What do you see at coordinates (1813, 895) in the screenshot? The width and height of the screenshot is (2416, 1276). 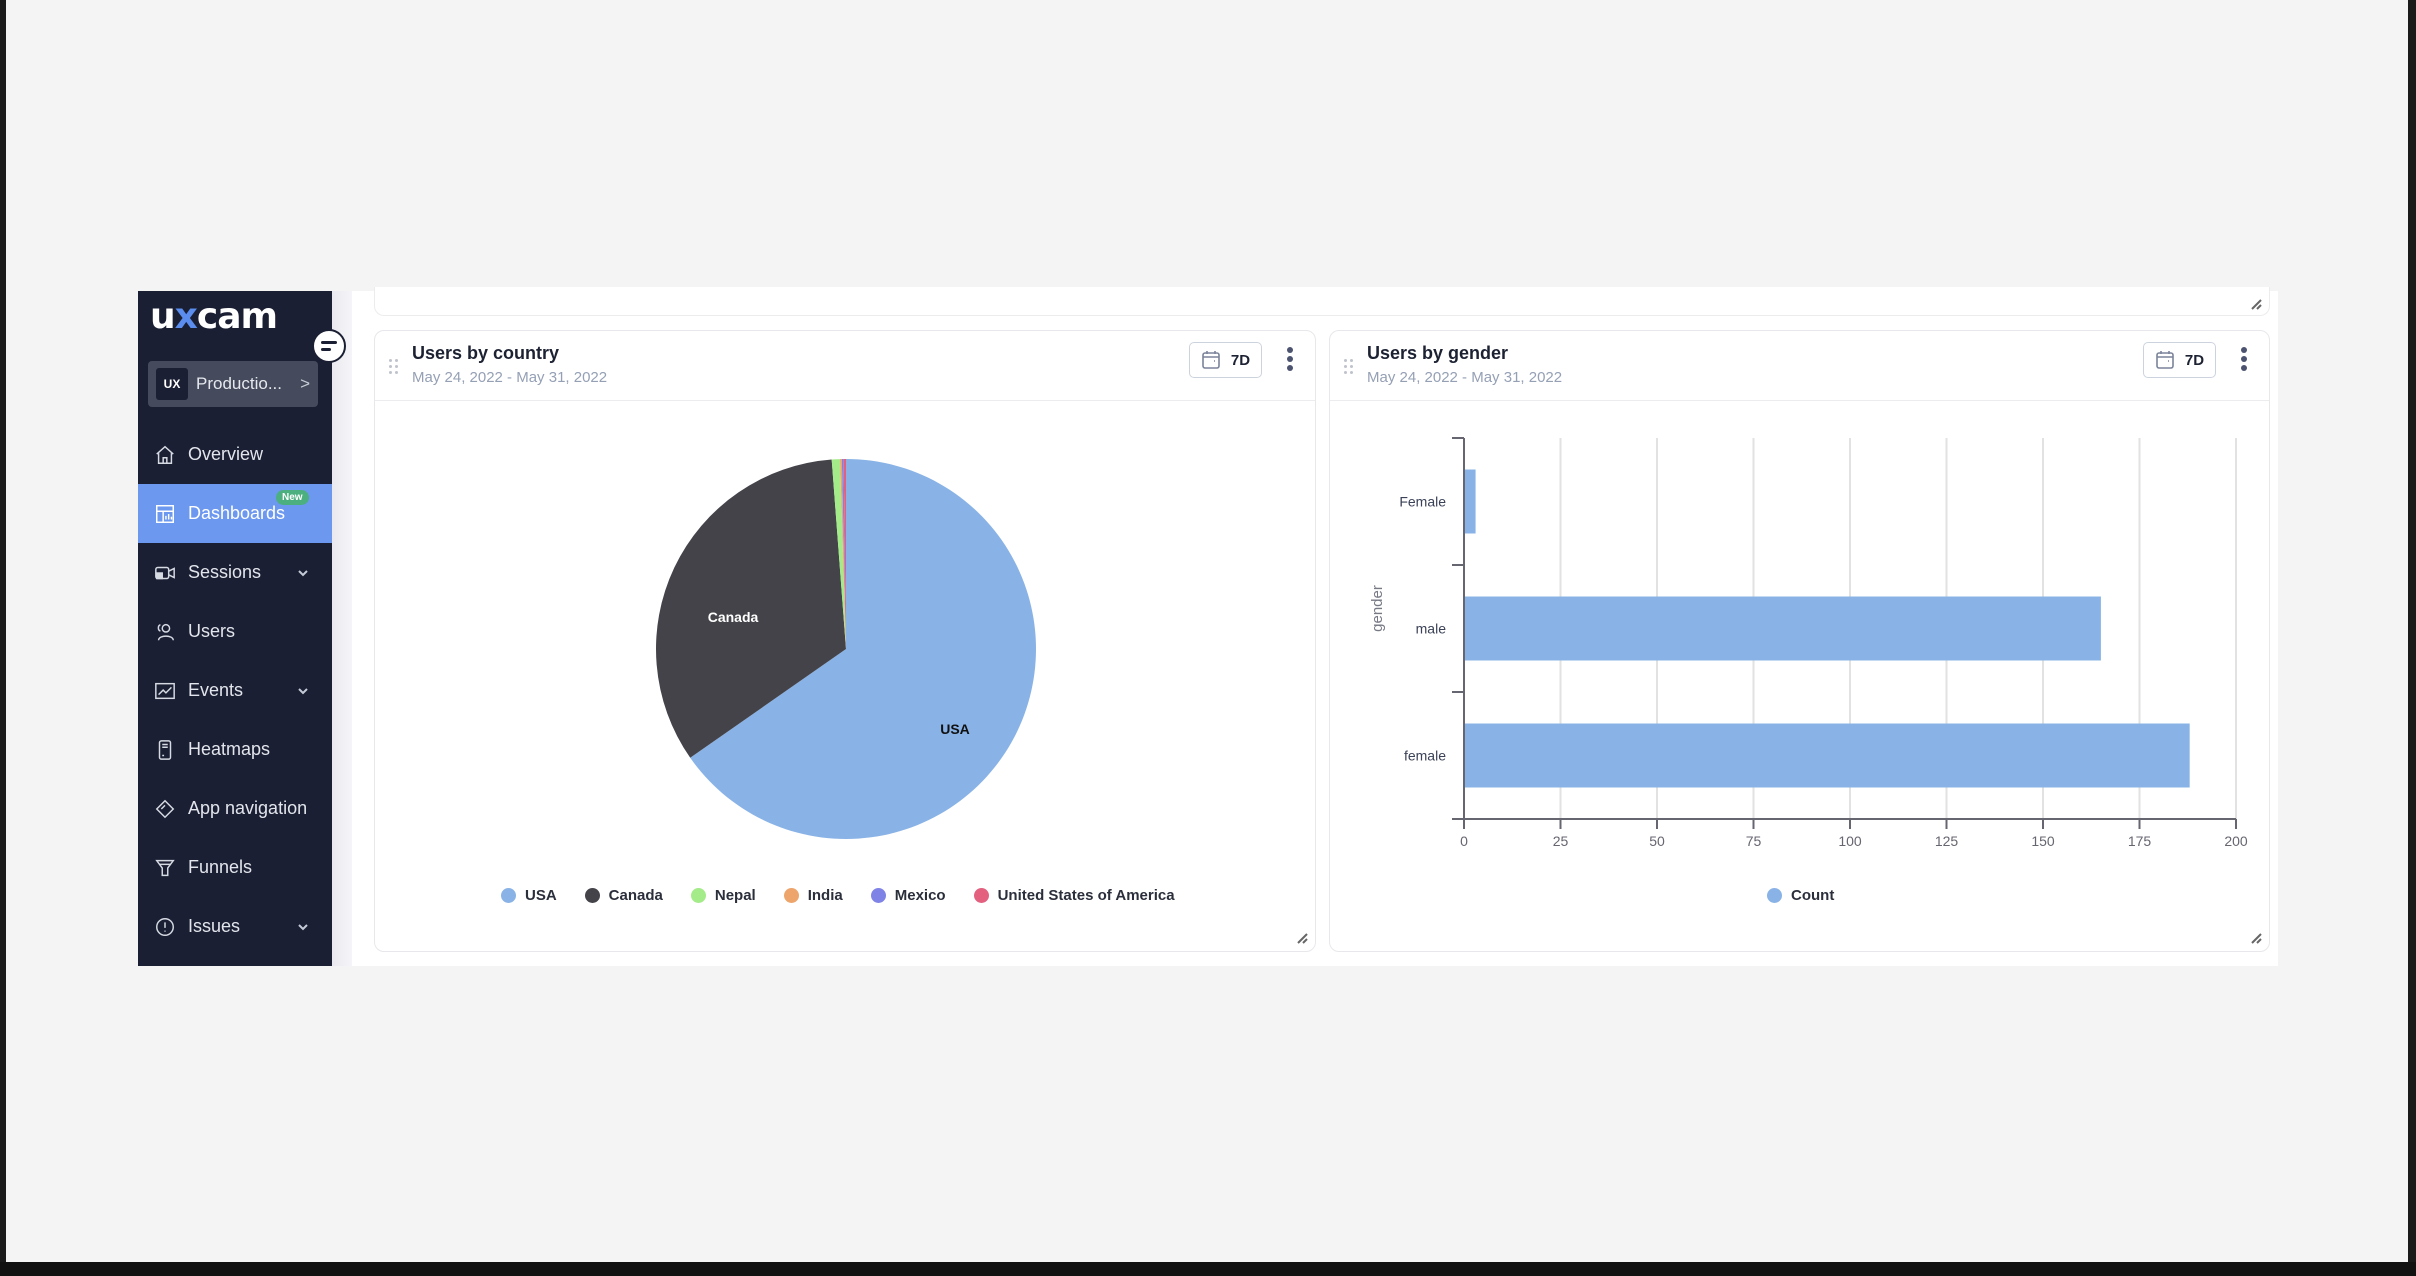 I see `legend-label: Count` at bounding box center [1813, 895].